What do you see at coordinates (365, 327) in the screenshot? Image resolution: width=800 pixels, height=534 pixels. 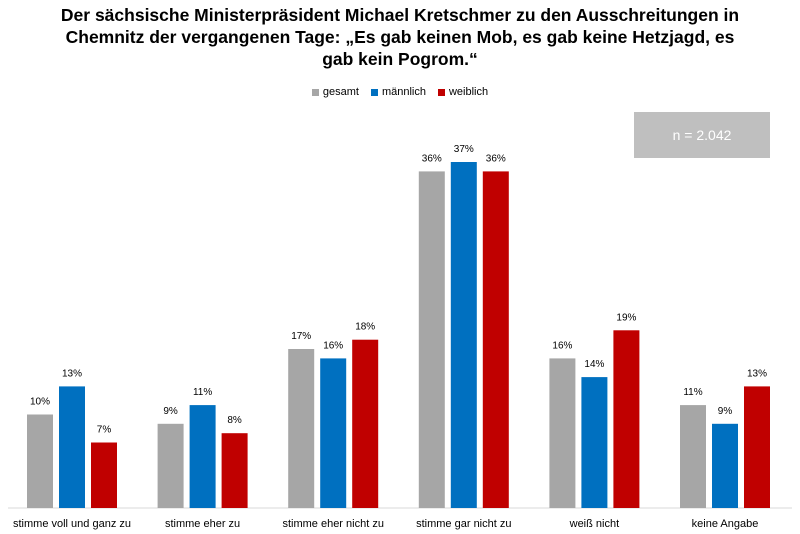 I see `data-label-weiblich-2: 18%` at bounding box center [365, 327].